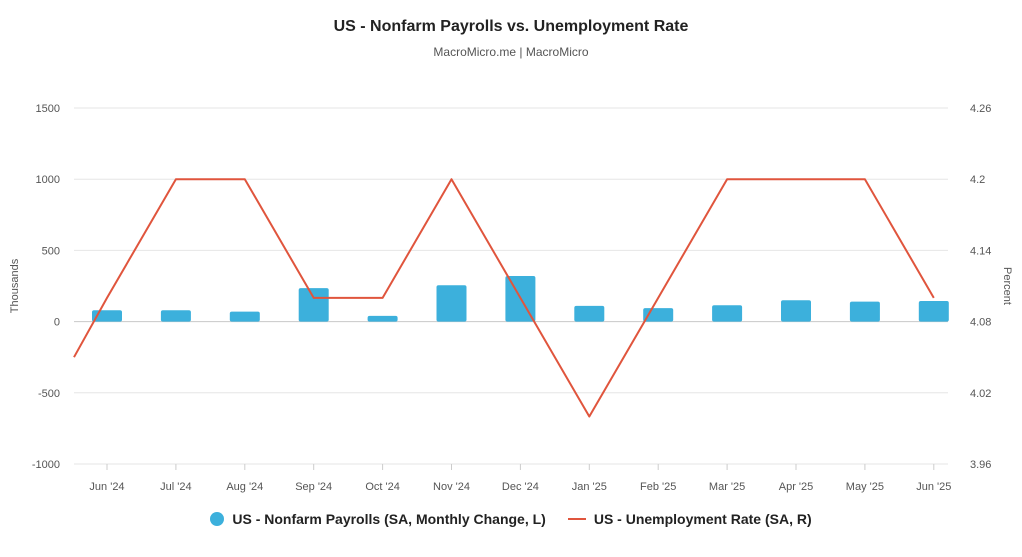 This screenshot has height=557, width=1022. What do you see at coordinates (520, 487) in the screenshot?
I see `x-tick-label: Dec '24` at bounding box center [520, 487].